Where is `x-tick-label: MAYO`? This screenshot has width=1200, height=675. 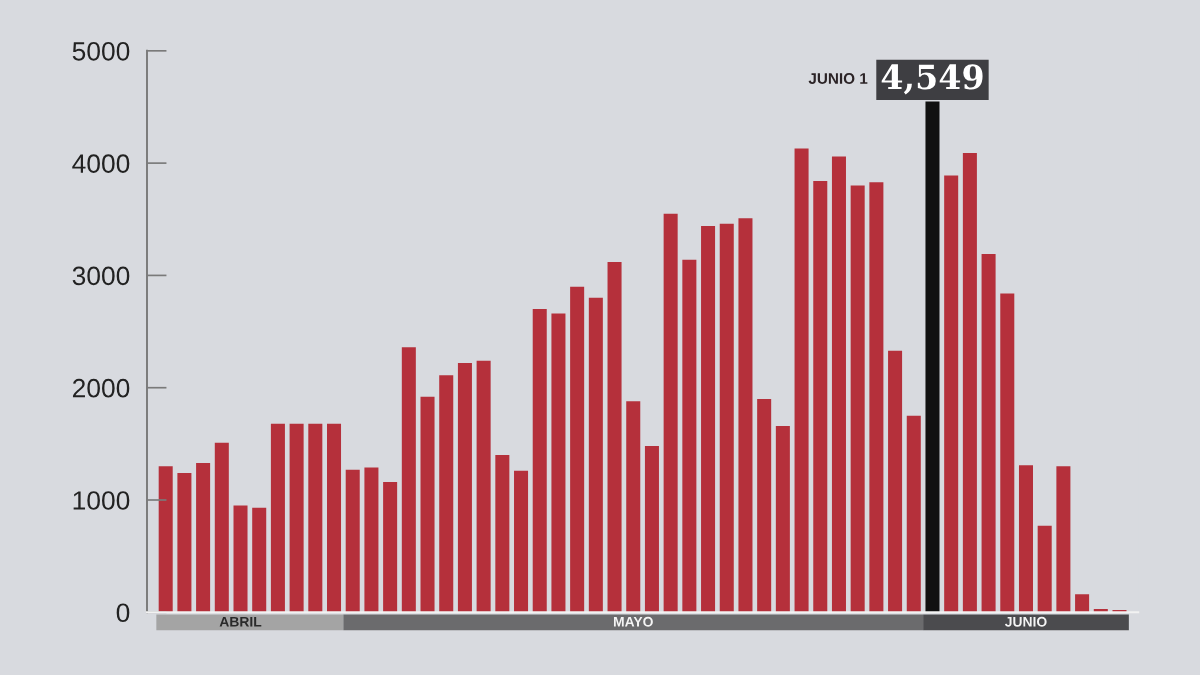 x-tick-label: MAYO is located at coordinates (633, 621).